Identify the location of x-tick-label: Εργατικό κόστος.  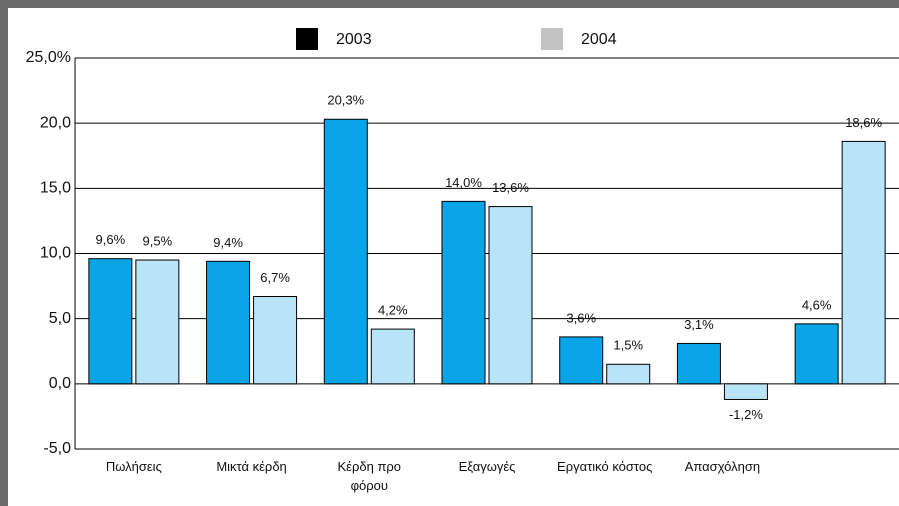
(605, 466).